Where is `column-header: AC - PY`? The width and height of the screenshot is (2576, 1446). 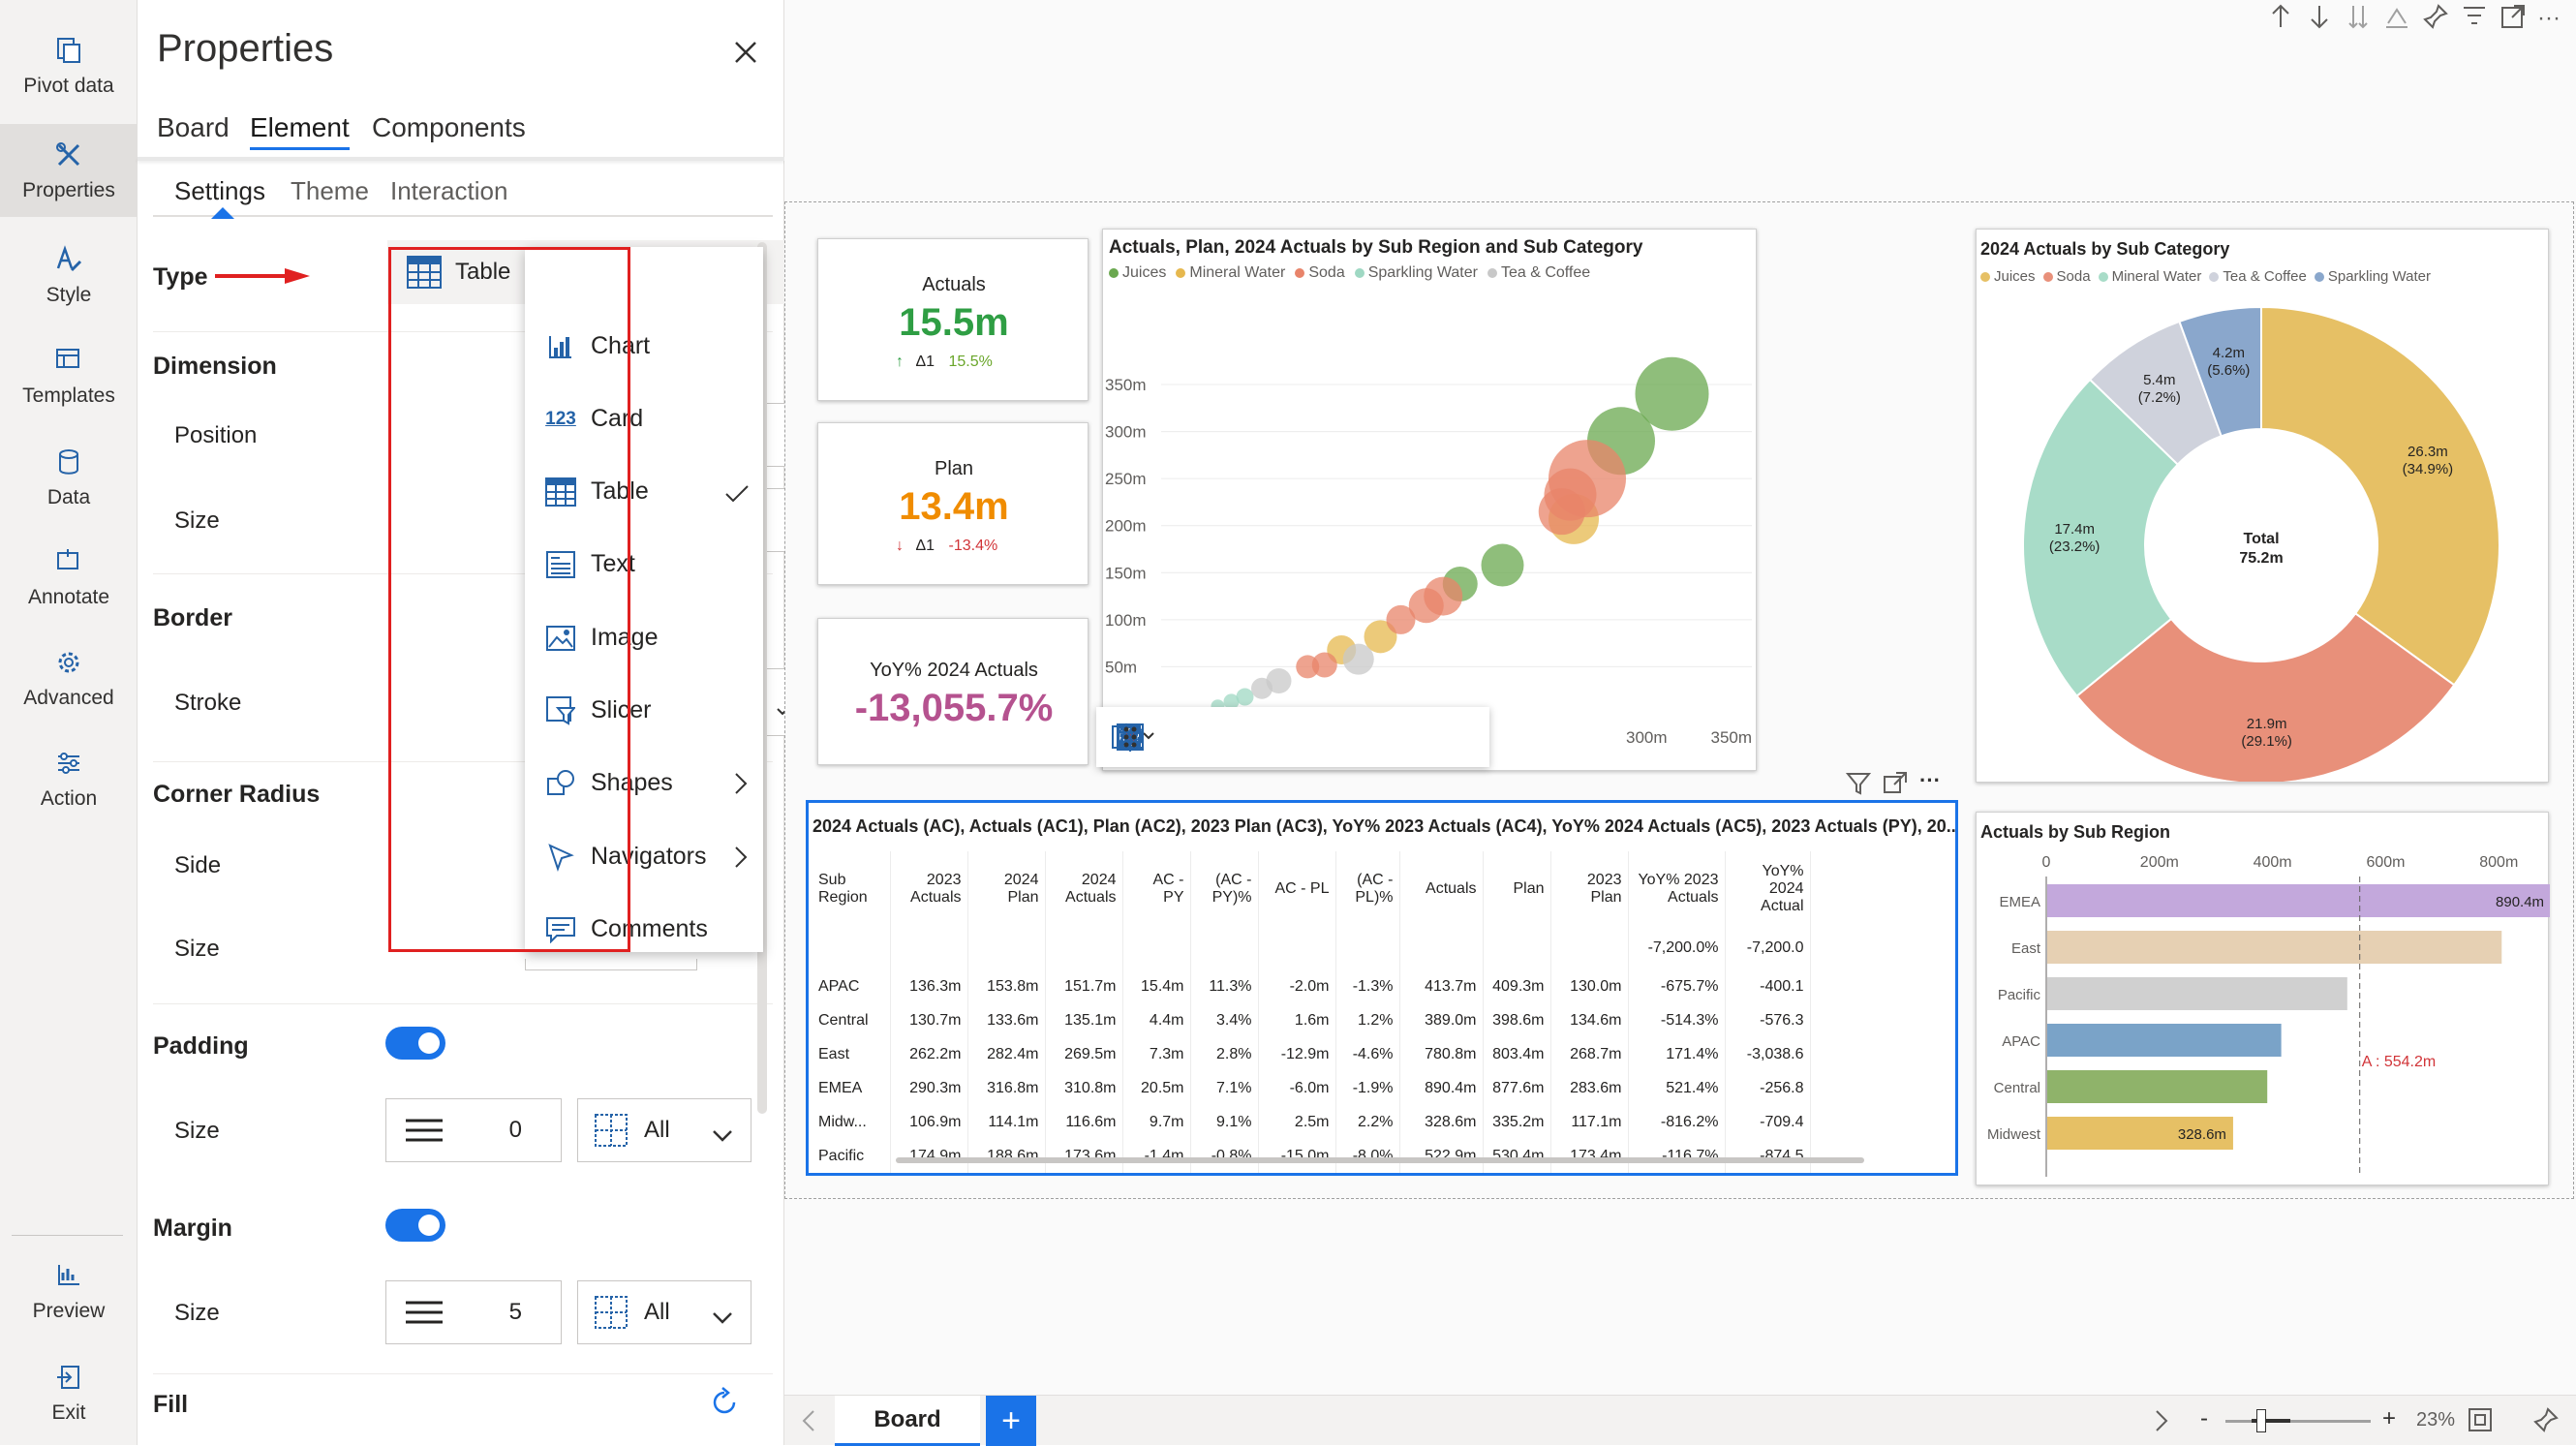
column-header: AC - PY is located at coordinates (1156, 889).